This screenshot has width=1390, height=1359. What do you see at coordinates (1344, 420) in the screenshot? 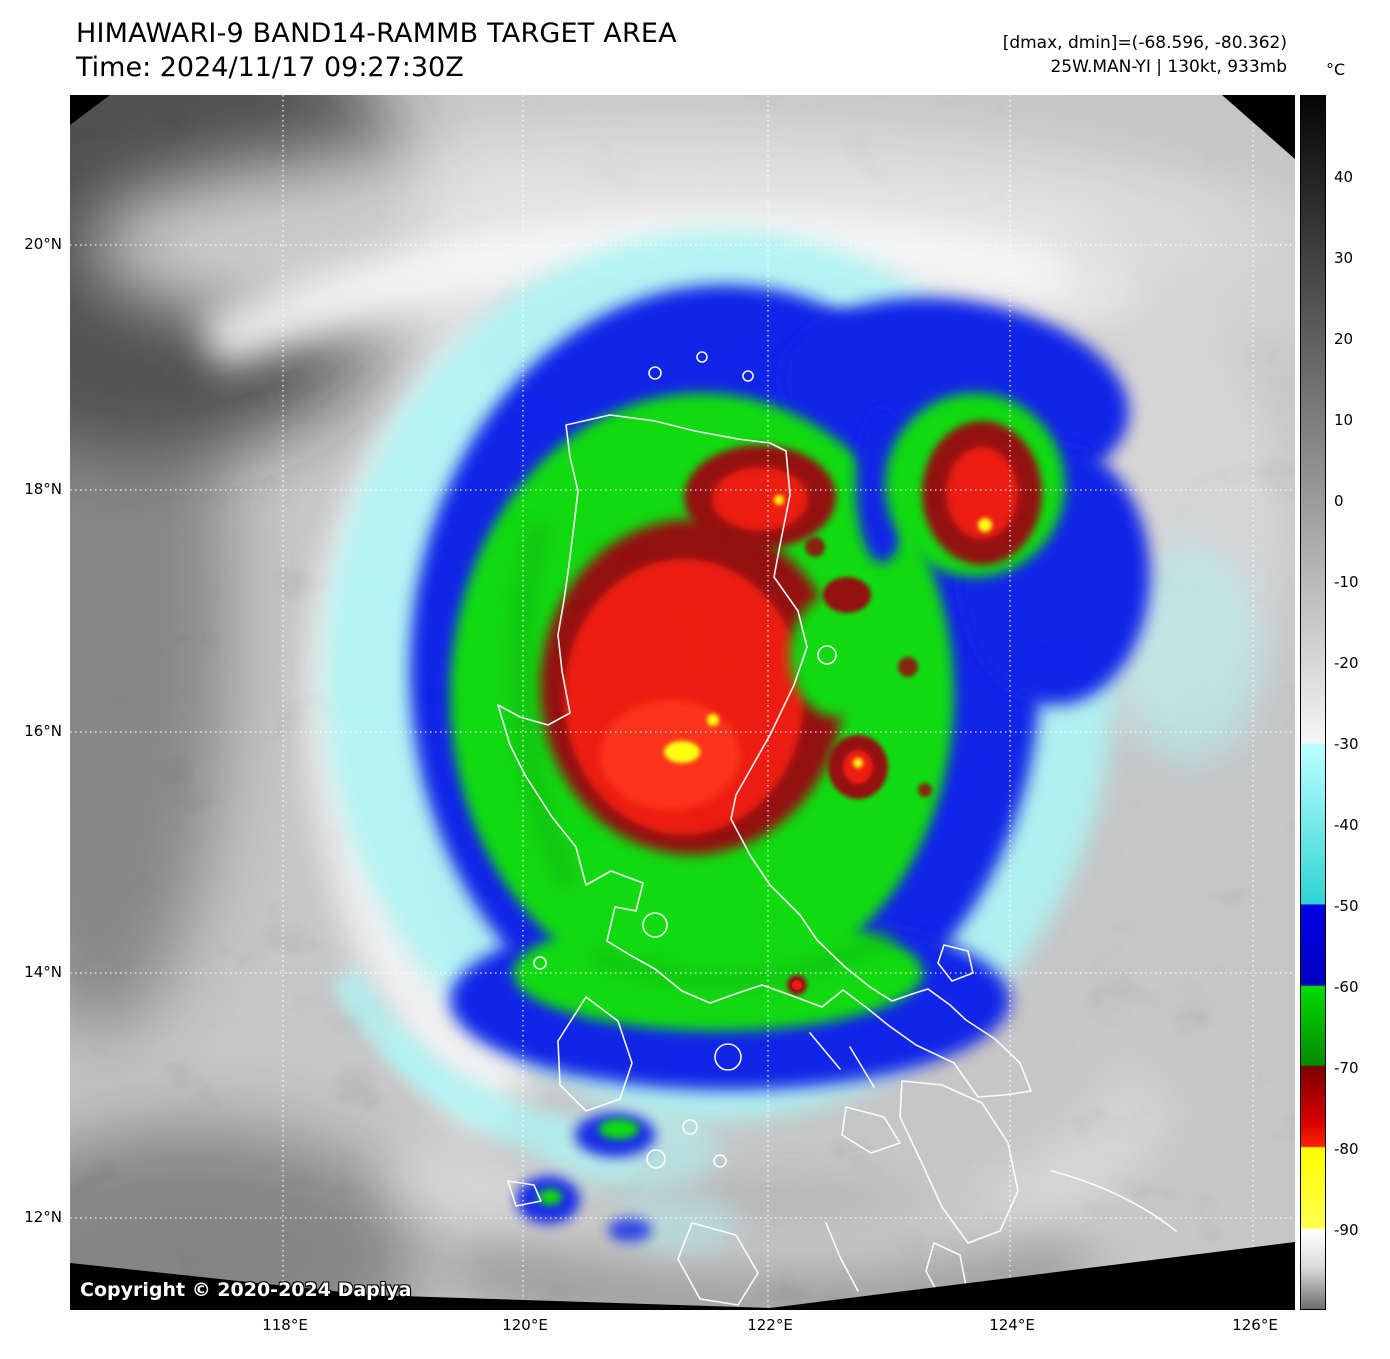
I see `colorbar-tick-10: 10` at bounding box center [1344, 420].